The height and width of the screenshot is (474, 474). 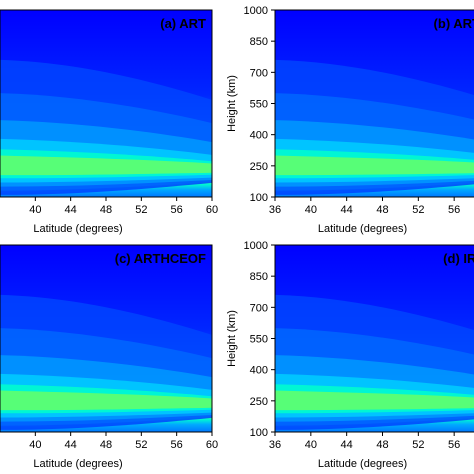 What do you see at coordinates (454, 23) in the screenshot?
I see `panel-label: (b) ART` at bounding box center [454, 23].